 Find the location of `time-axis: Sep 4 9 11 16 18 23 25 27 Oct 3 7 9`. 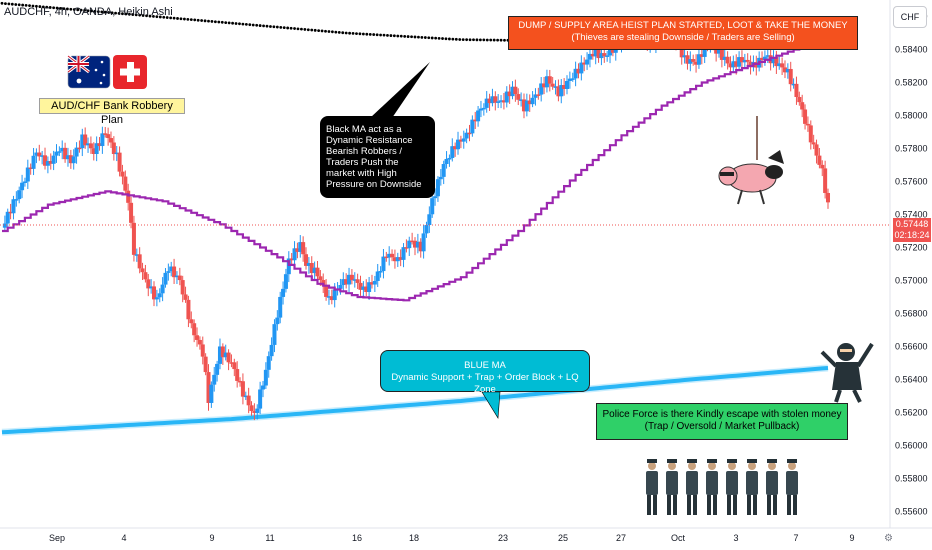

time-axis: Sep 4 9 11 16 18 23 25 27 Oct 3 7 9 is located at coordinates (452, 538).